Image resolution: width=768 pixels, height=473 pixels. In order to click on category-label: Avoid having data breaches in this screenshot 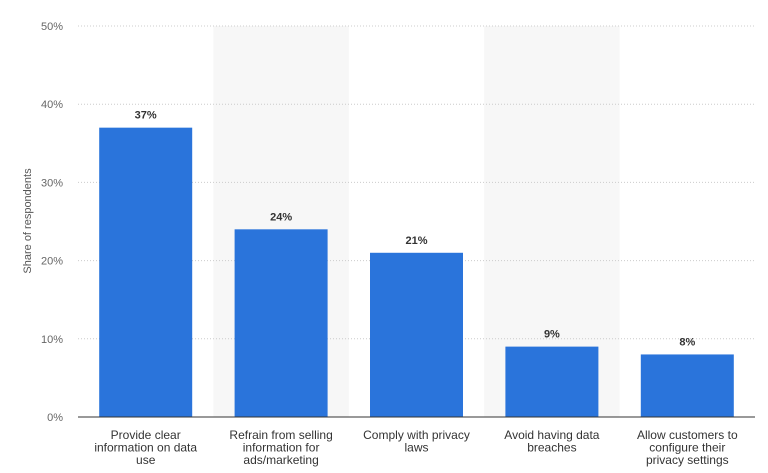, I will do `click(552, 441)`.